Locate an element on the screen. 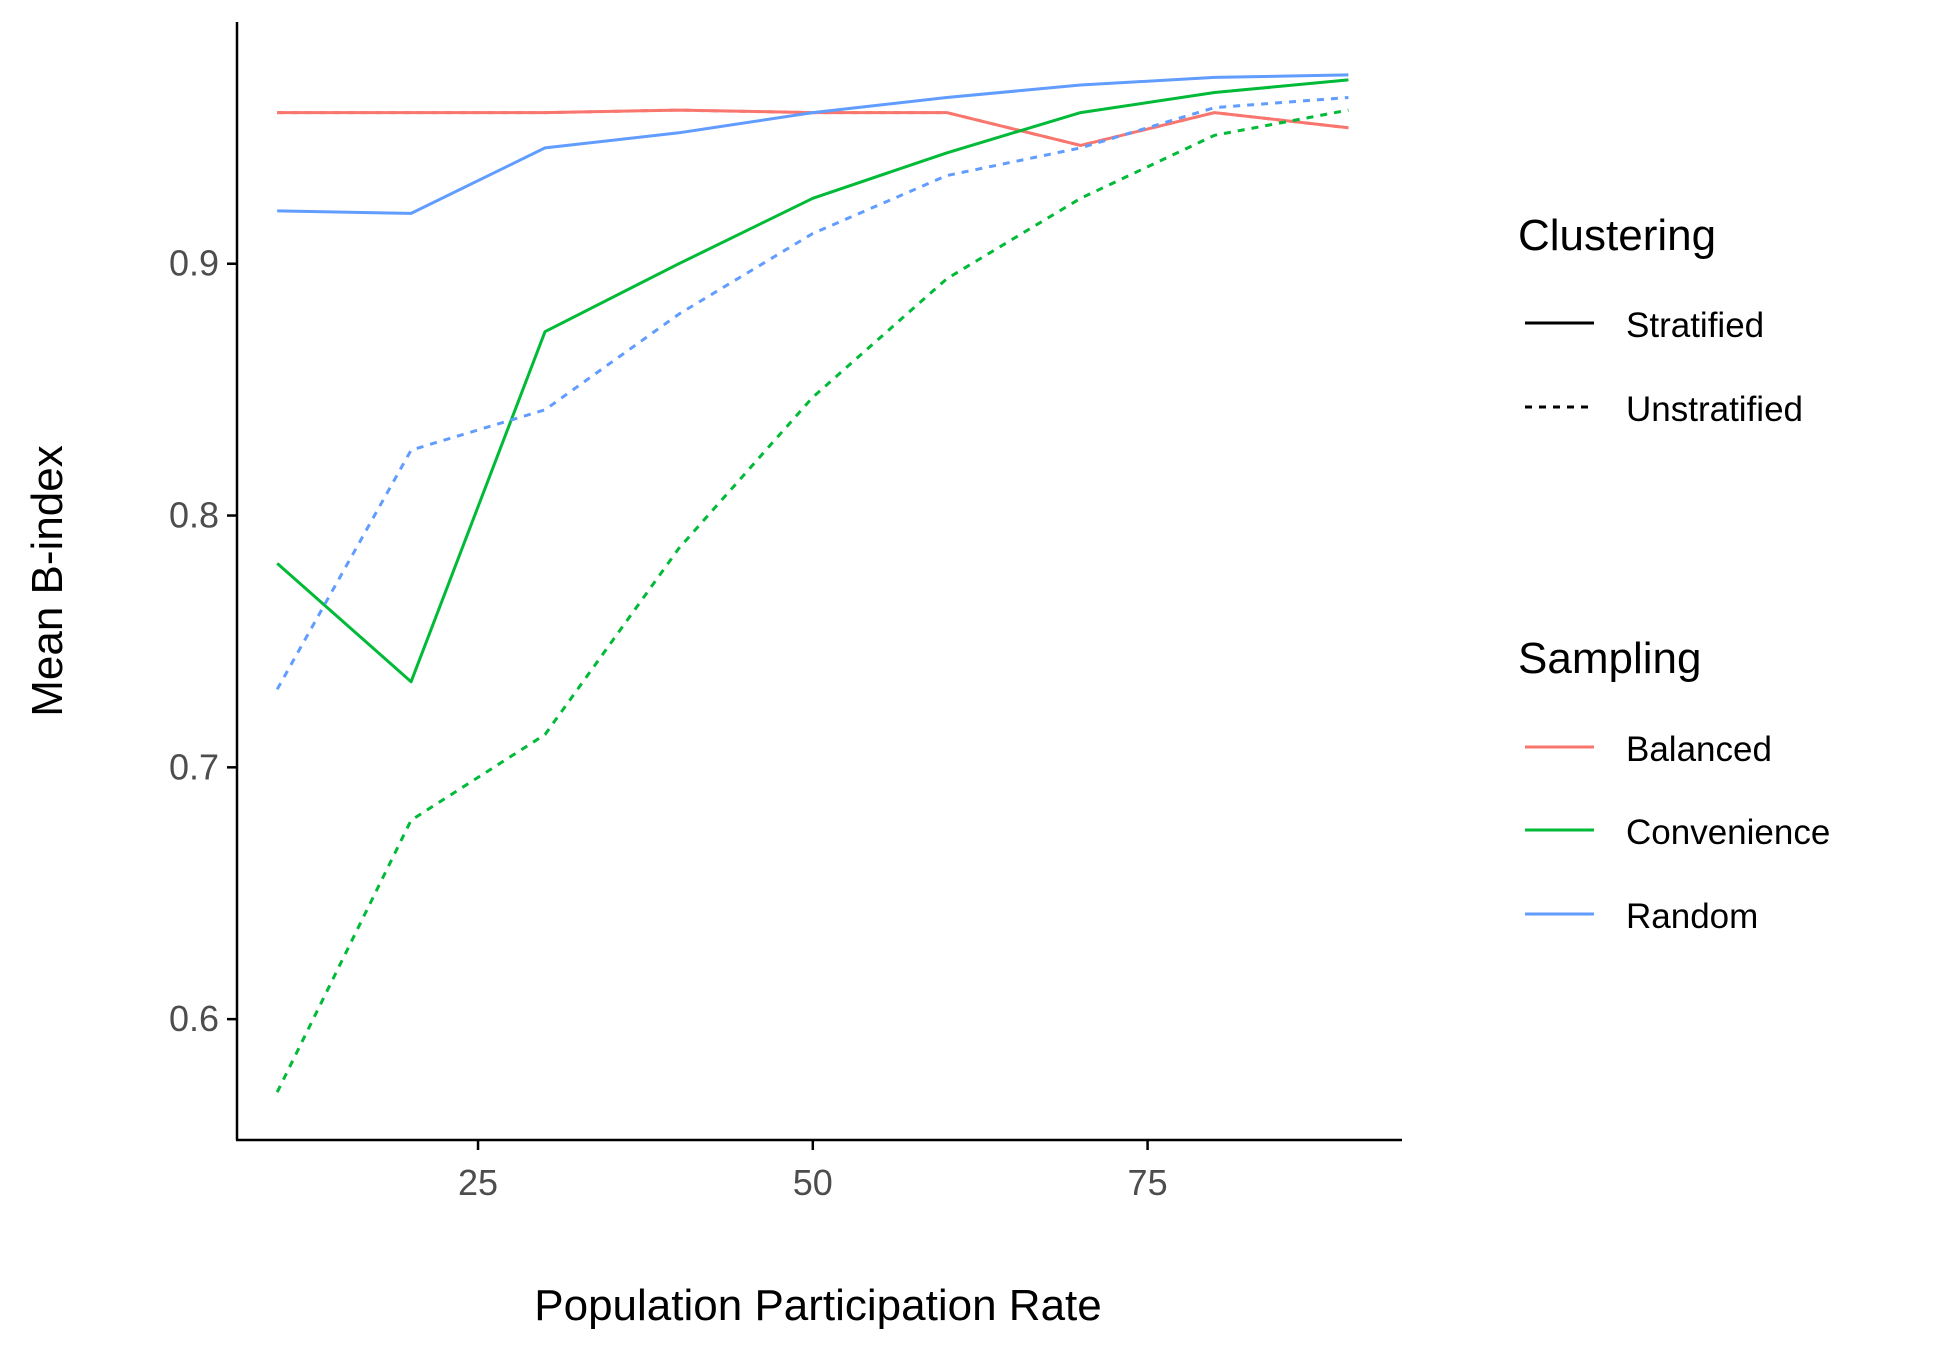 The image size is (1950, 1350). legend-label-balanced: Balanced is located at coordinates (1699, 749).